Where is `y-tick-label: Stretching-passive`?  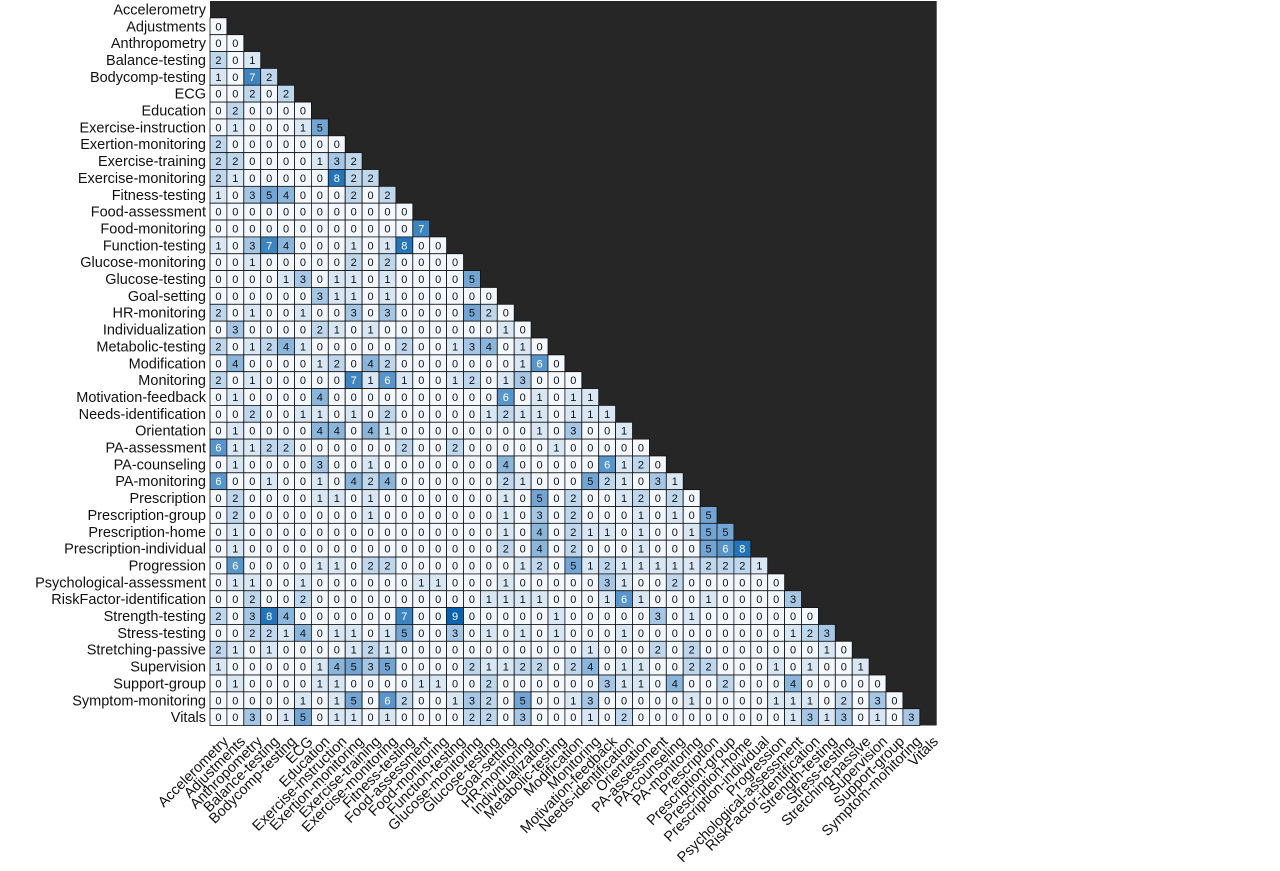
y-tick-label: Stretching-passive is located at coordinates (146, 651).